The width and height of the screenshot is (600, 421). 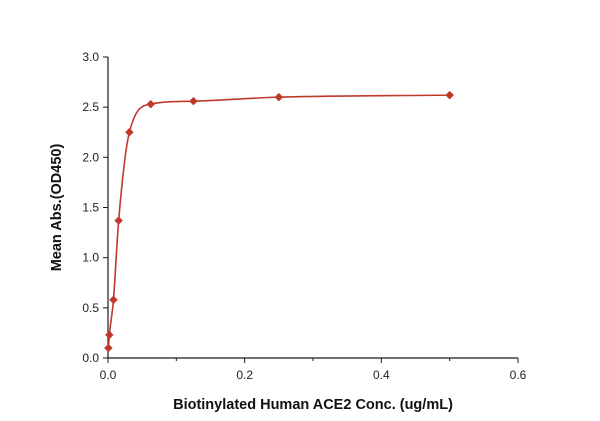 What do you see at coordinates (90, 358) in the screenshot?
I see `y-tick-label: 0.0` at bounding box center [90, 358].